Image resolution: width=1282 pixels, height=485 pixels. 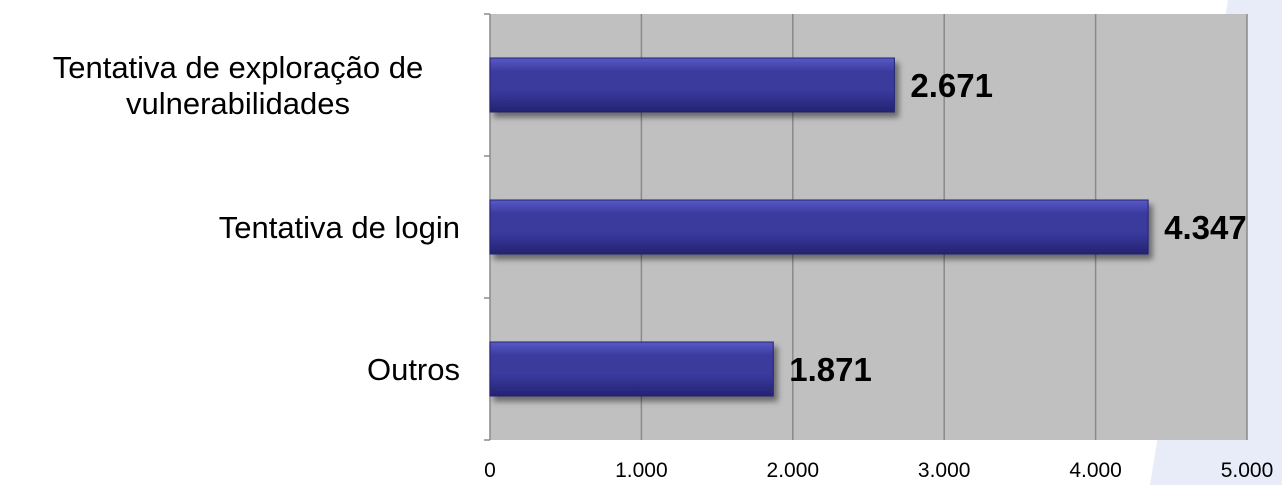 What do you see at coordinates (830, 369) in the screenshot?
I see `data-label: 1.871` at bounding box center [830, 369].